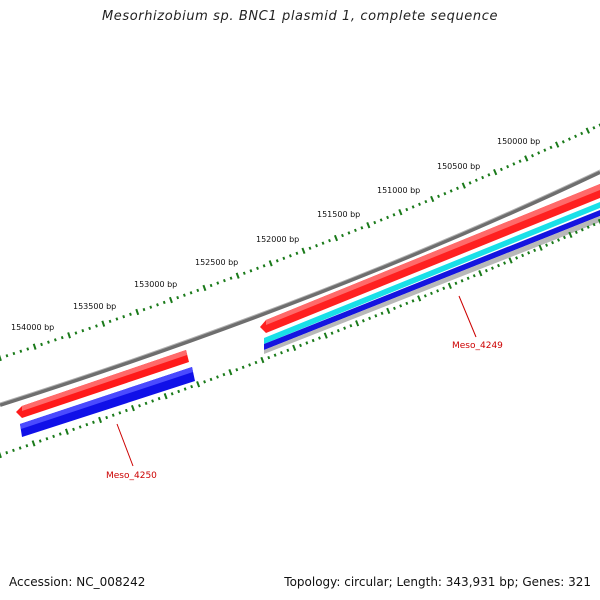 This screenshot has width=600, height=600. What do you see at coordinates (155, 284) in the screenshot?
I see `scale-label: 153000 bp` at bounding box center [155, 284].